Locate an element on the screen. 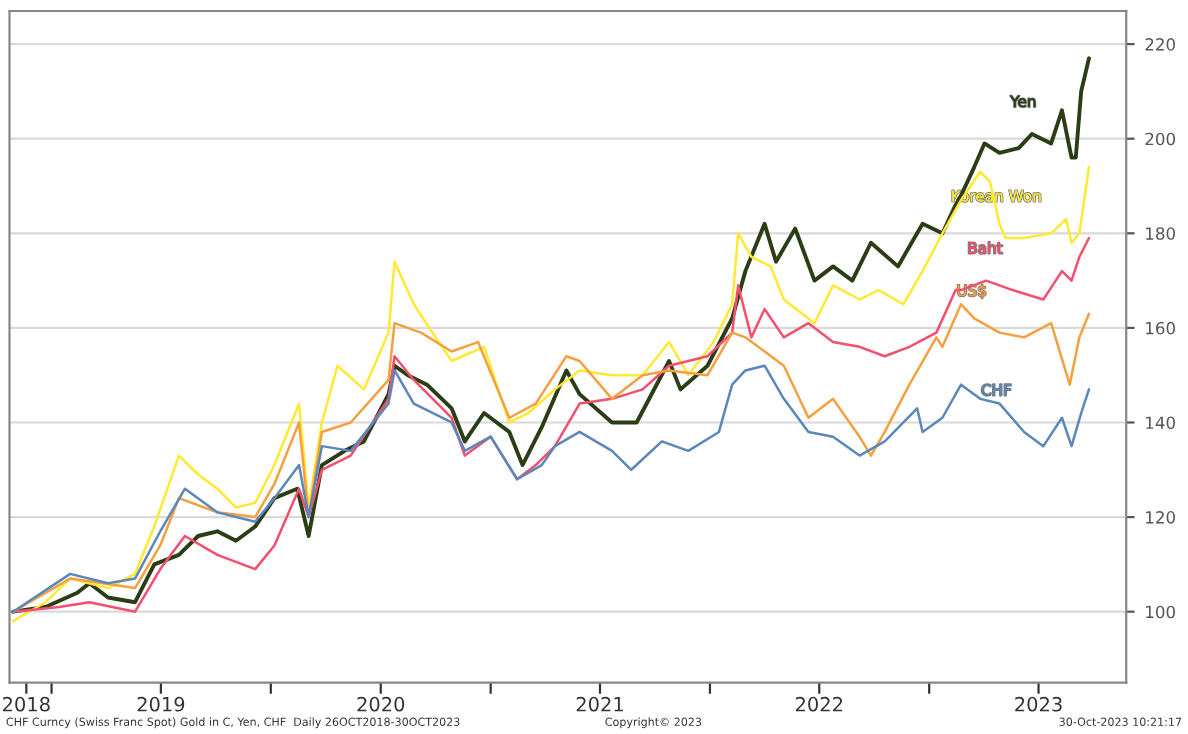 The width and height of the screenshot is (1188, 734). y-tick-label: 180 is located at coordinates (1160, 233).